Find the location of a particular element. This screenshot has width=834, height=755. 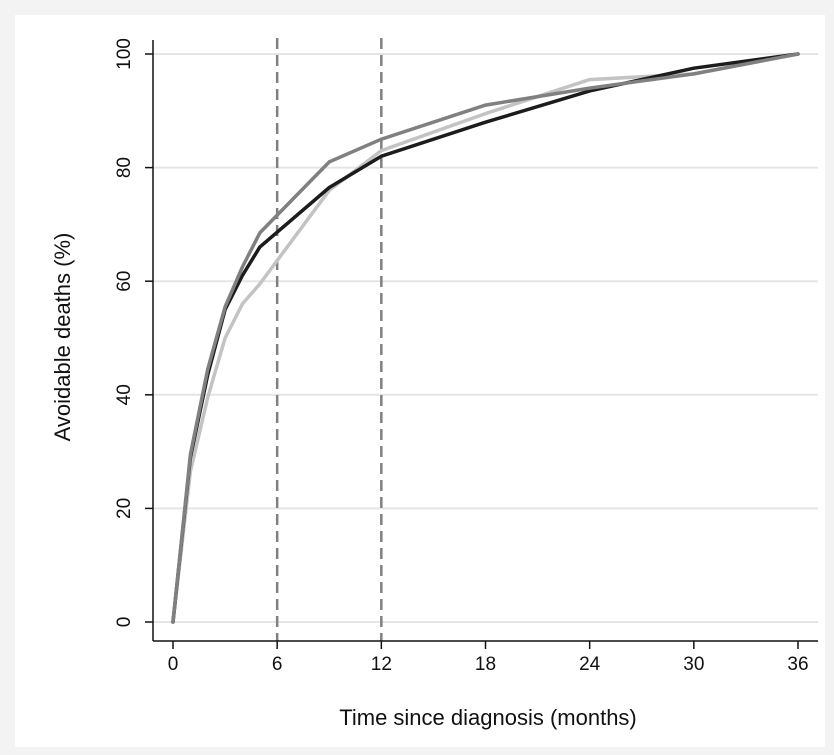

y-axis-ticks: 0 20 40 60 80 100 is located at coordinates (133, 332).